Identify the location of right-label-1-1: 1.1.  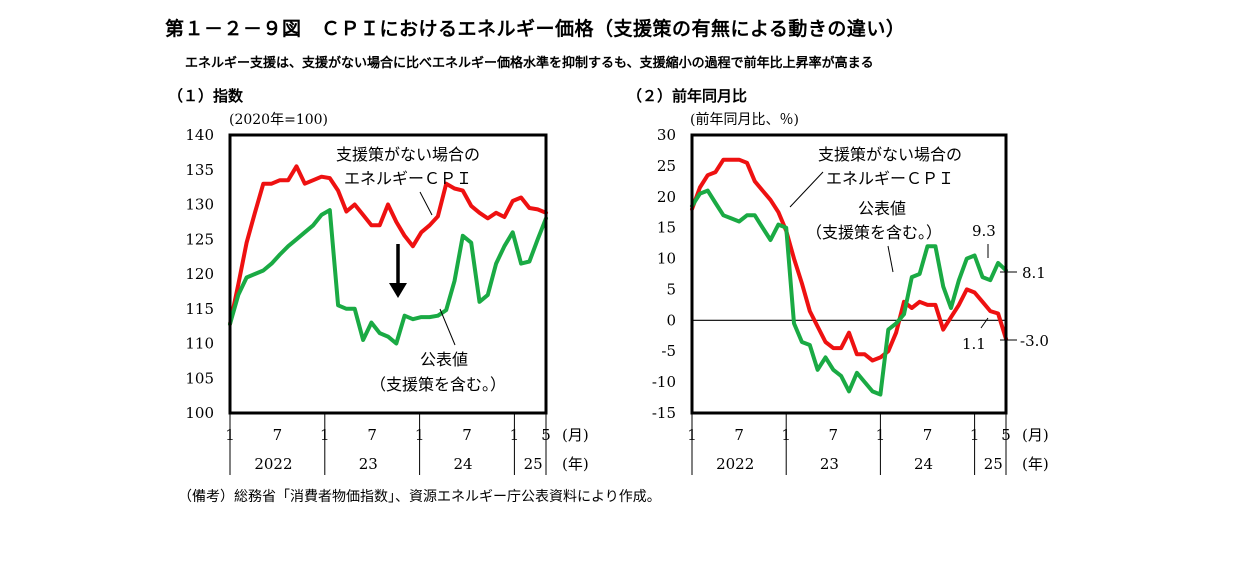
(974, 344).